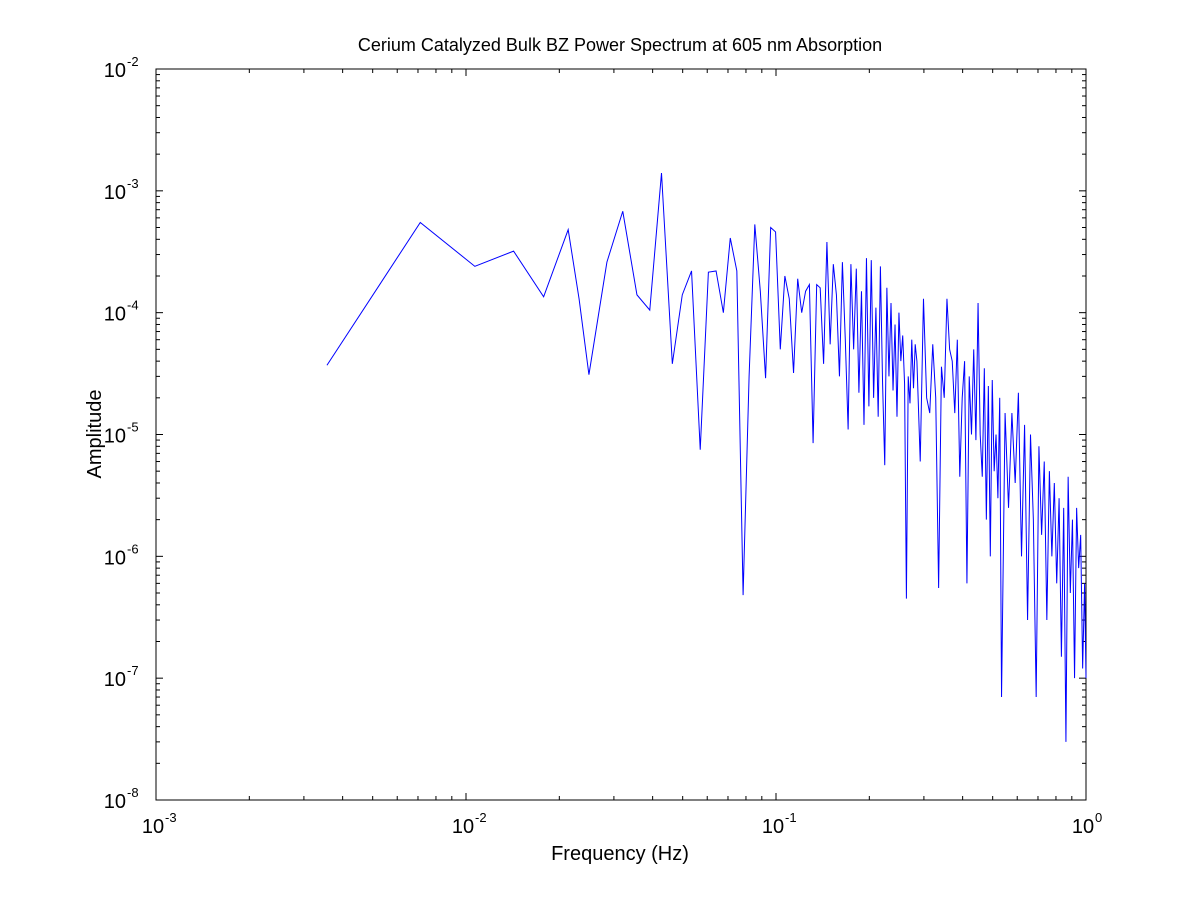 The width and height of the screenshot is (1200, 900). Describe the element at coordinates (1098, 817) in the screenshot. I see `x-tick-exponent: 0` at that location.